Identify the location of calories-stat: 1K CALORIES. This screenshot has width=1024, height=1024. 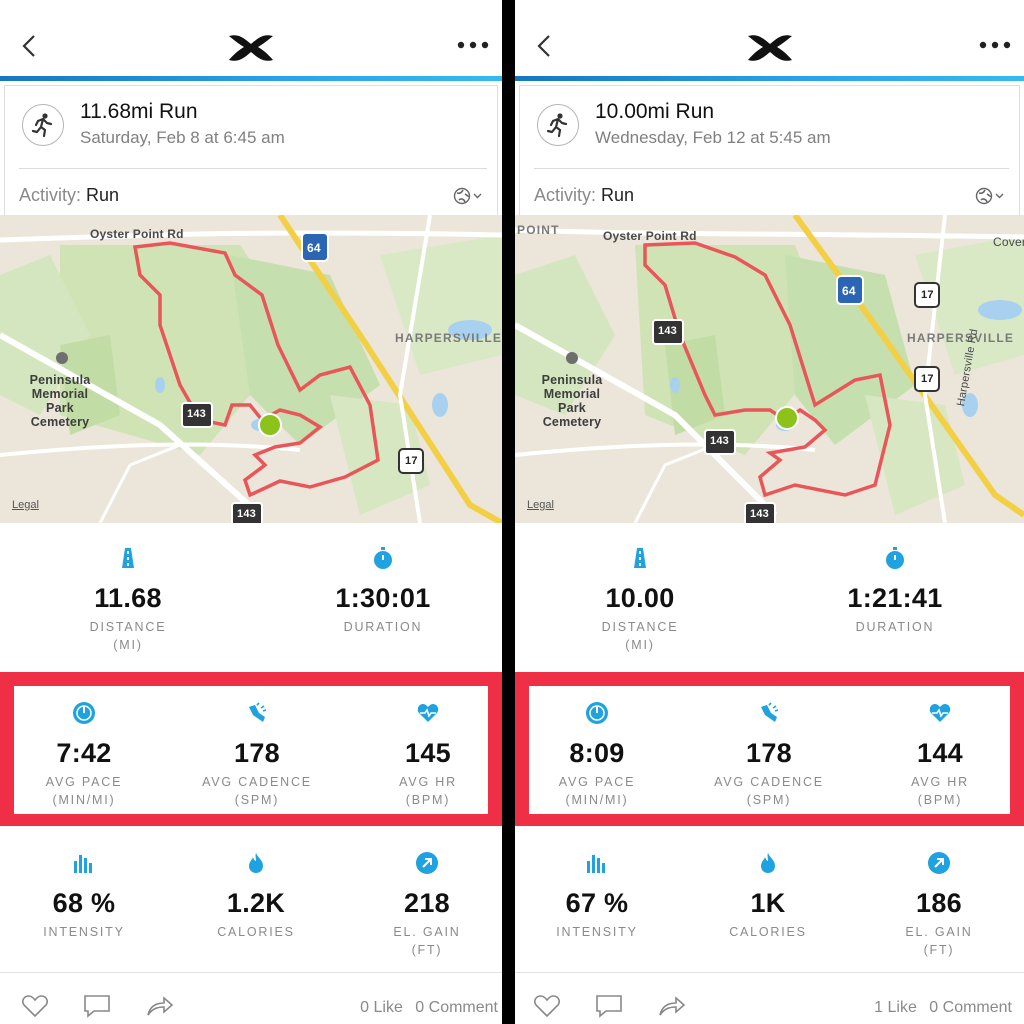
(768, 895).